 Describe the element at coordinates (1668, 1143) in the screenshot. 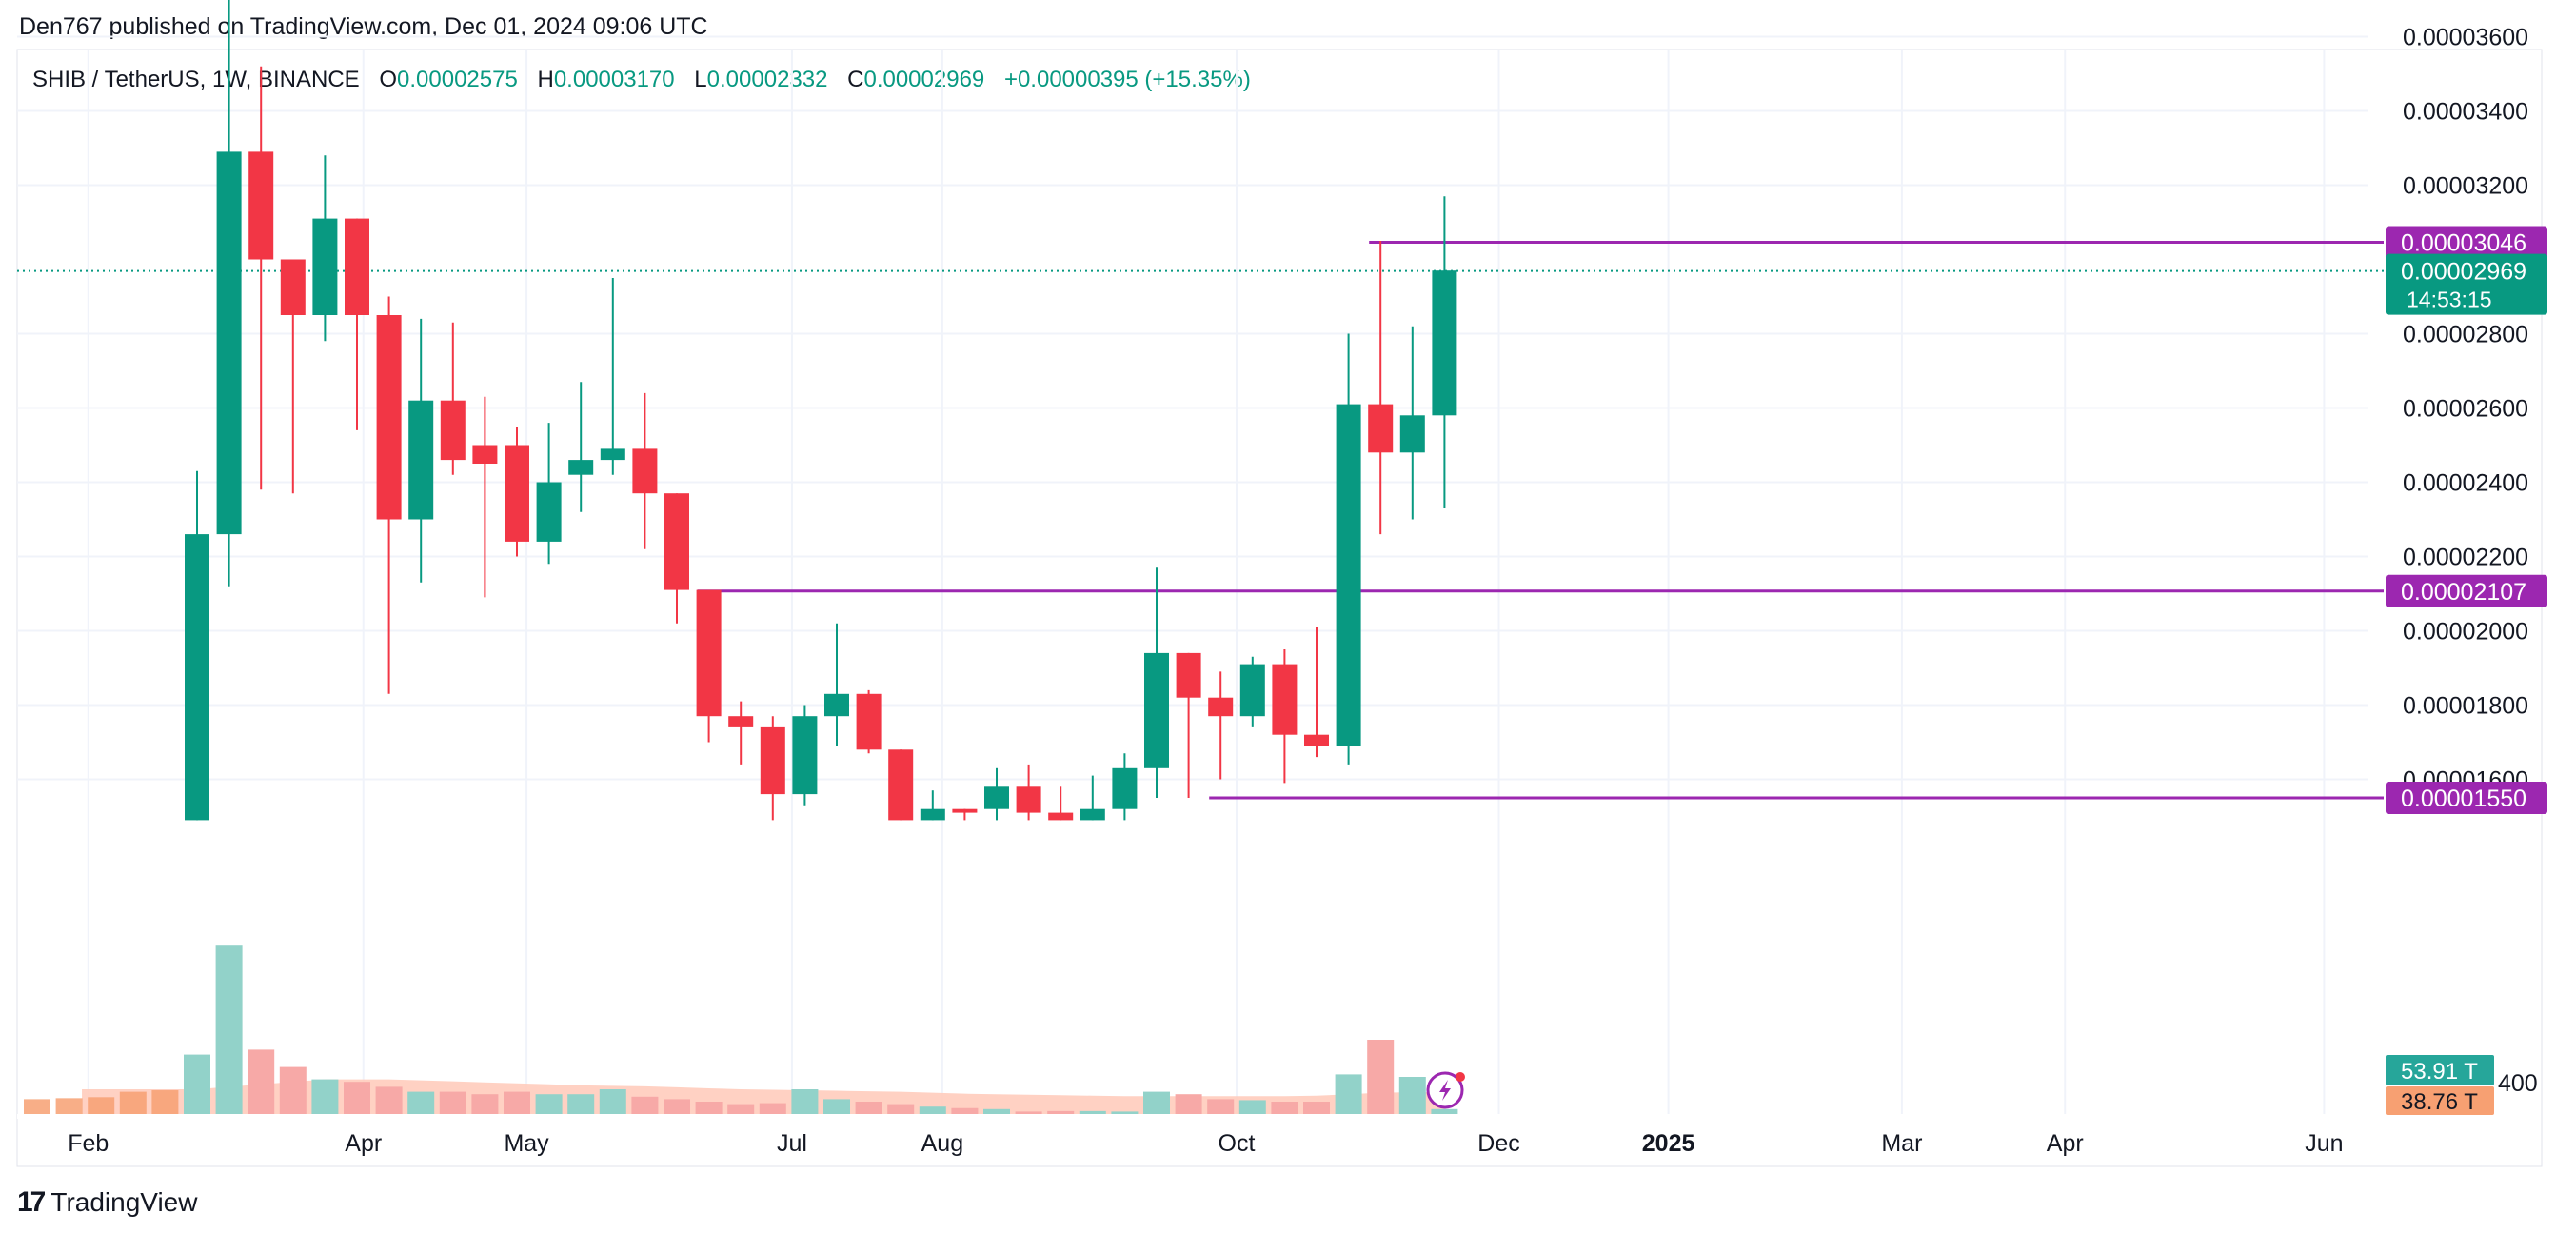

I see `x-tick-label: 2025` at that location.